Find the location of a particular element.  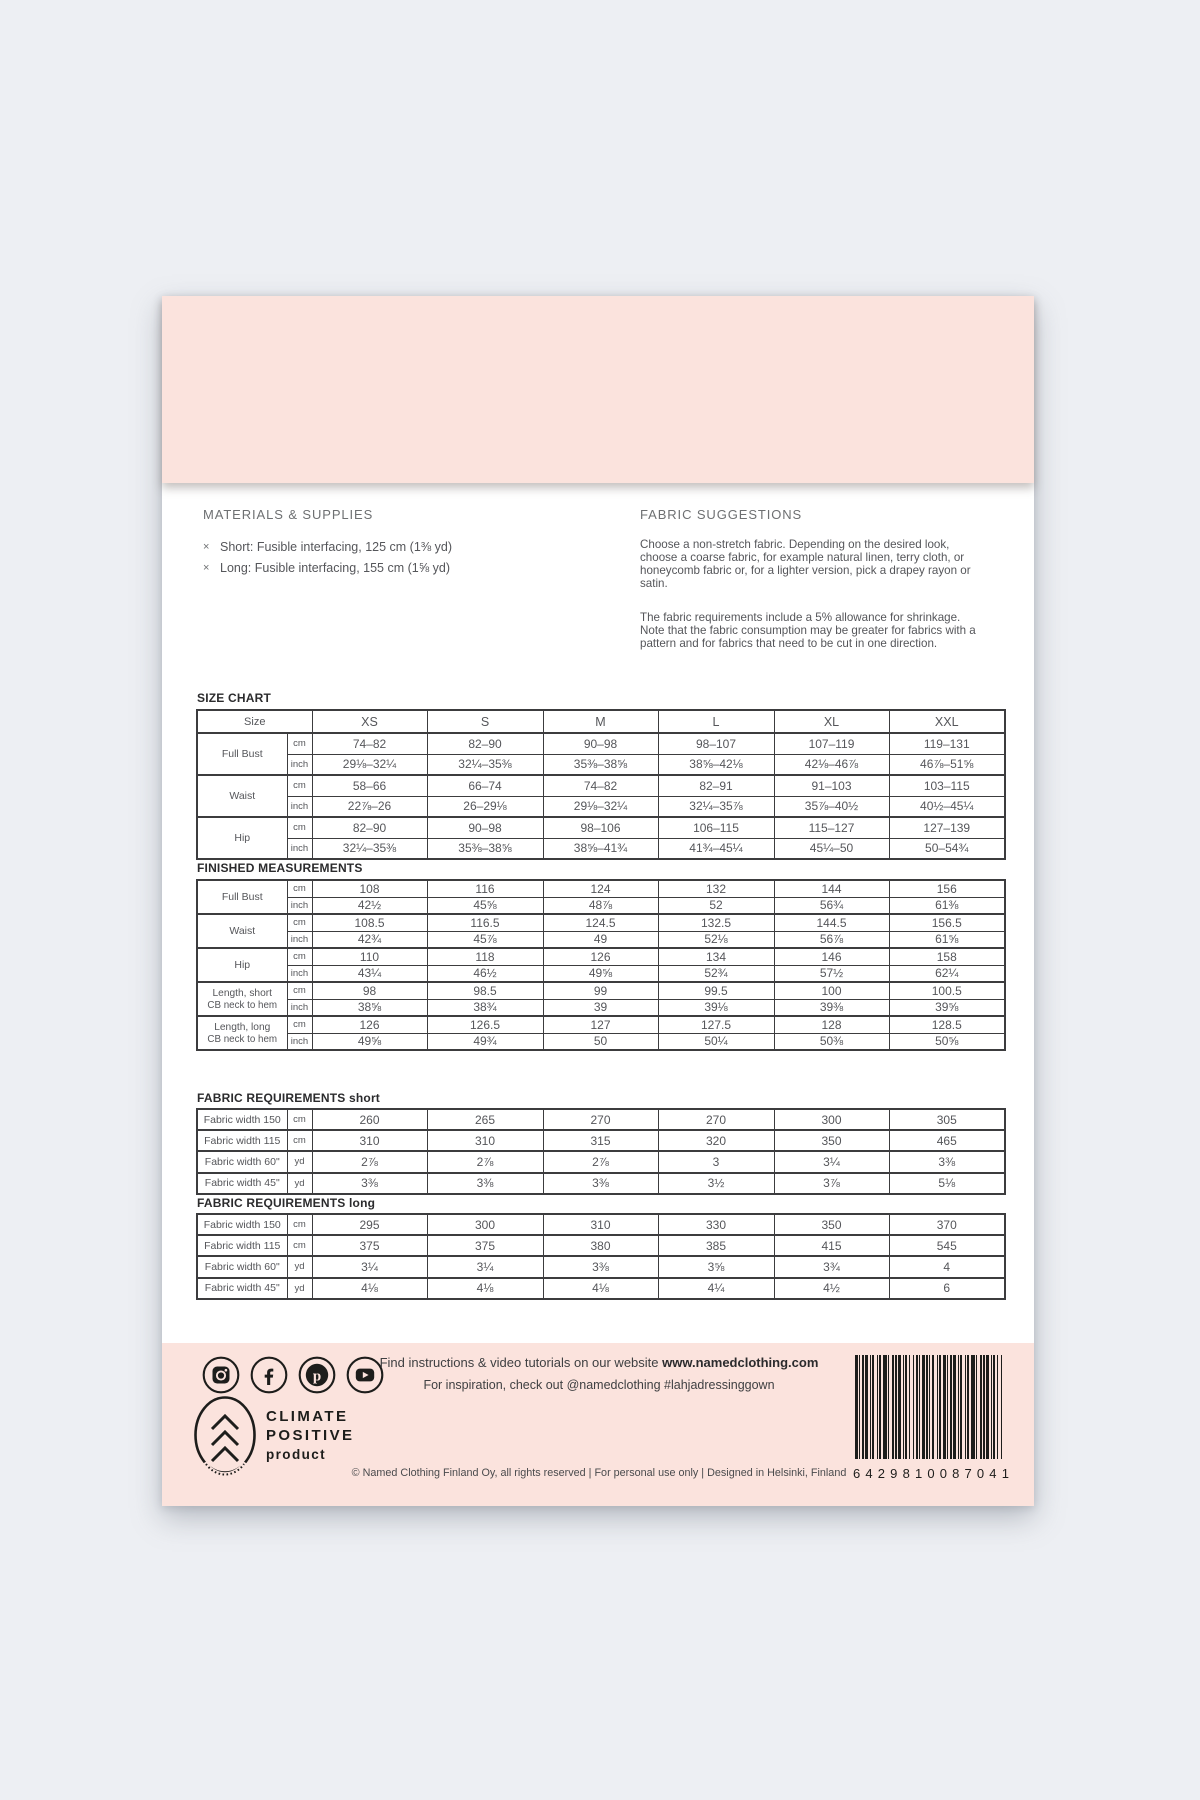

value-cell: 4⅛ is located at coordinates (600, 1288).